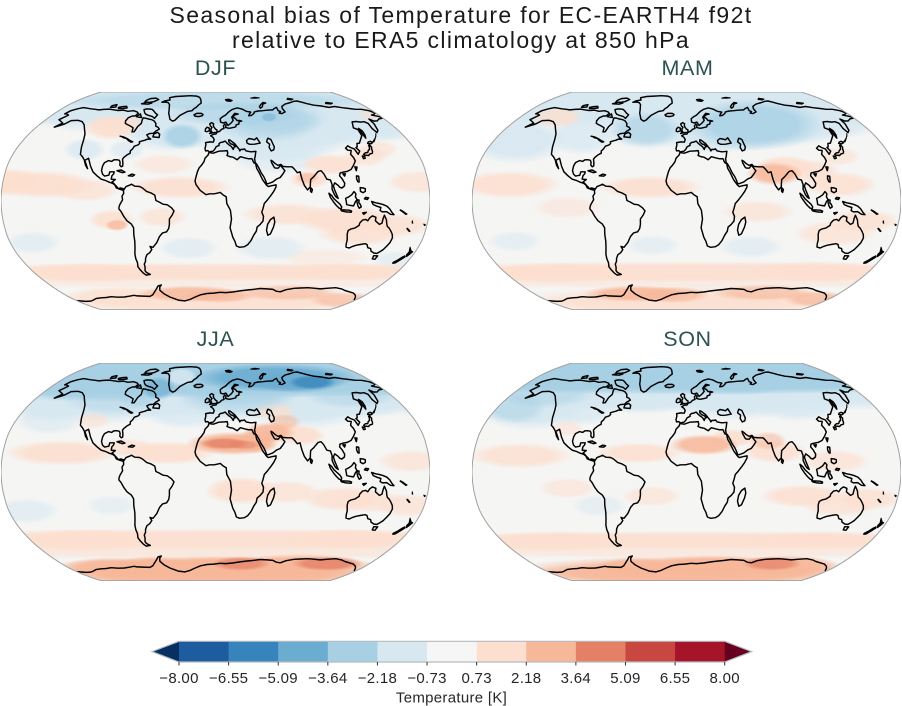 The width and height of the screenshot is (902, 706). Describe the element at coordinates (377, 678) in the screenshot. I see `svg-text: −2.18` at that location.